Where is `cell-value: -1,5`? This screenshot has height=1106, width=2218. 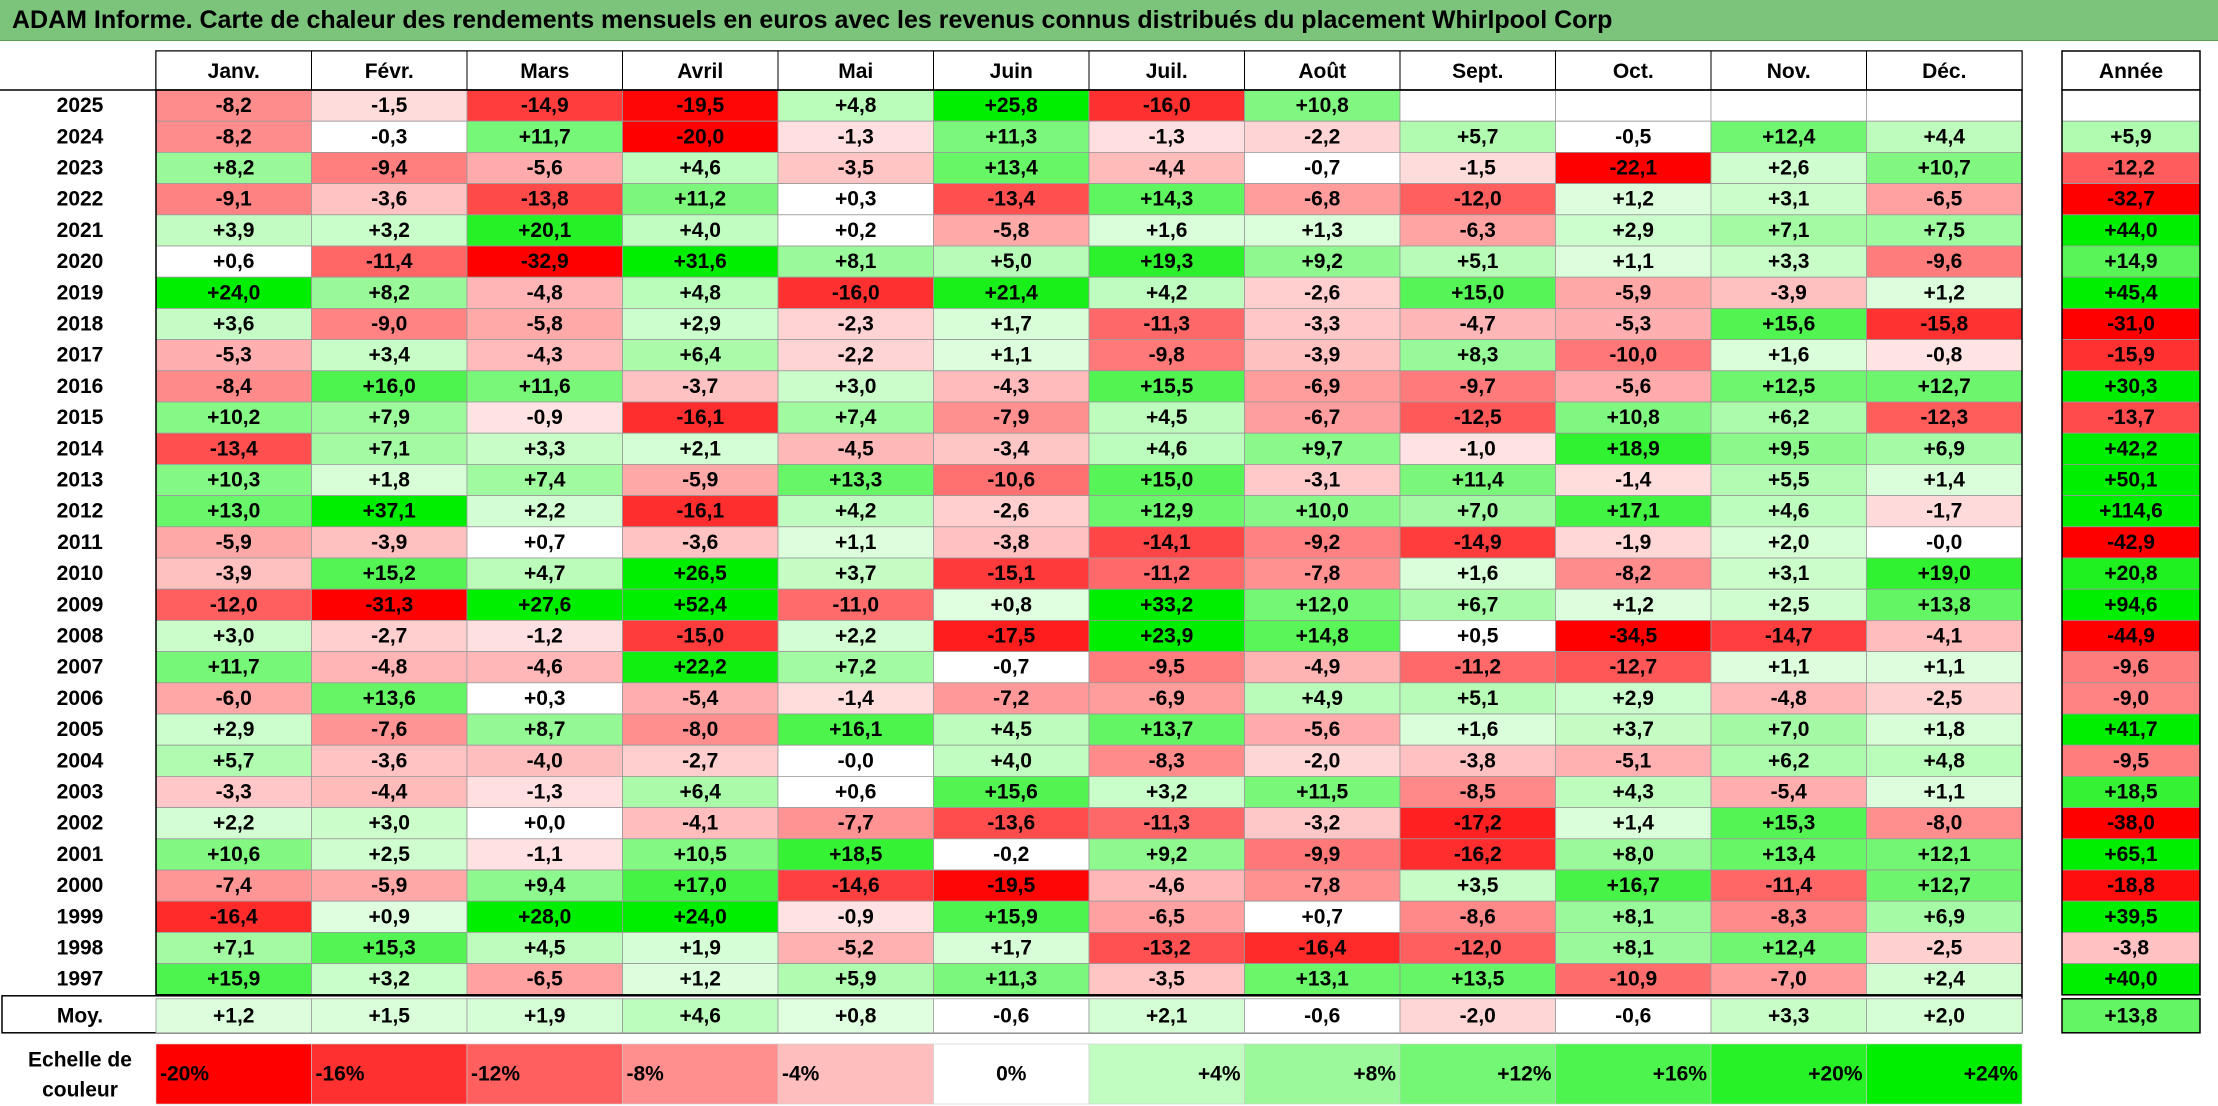 cell-value: -1,5 is located at coordinates (1478, 168).